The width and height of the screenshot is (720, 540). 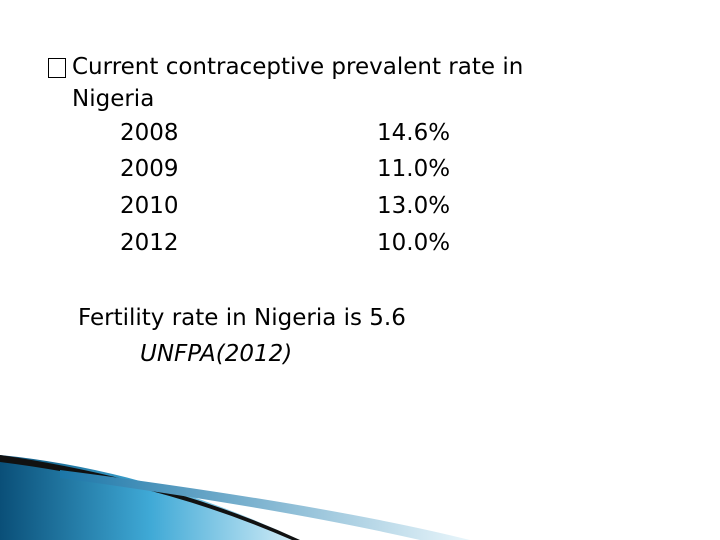 I want to click on bullet-checkbox-icon, so click(x=57, y=68).